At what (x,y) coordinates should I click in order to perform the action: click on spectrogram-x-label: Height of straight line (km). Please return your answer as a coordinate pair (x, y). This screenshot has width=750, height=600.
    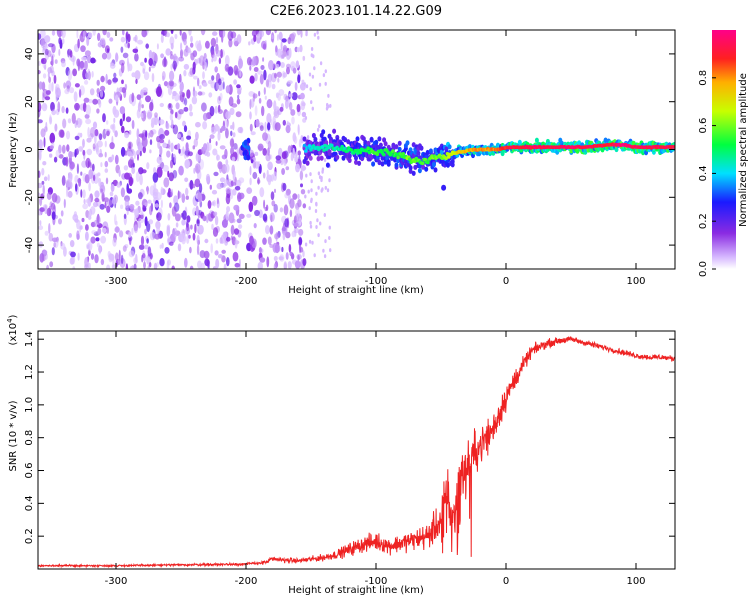
    Looking at the image, I should click on (356, 290).